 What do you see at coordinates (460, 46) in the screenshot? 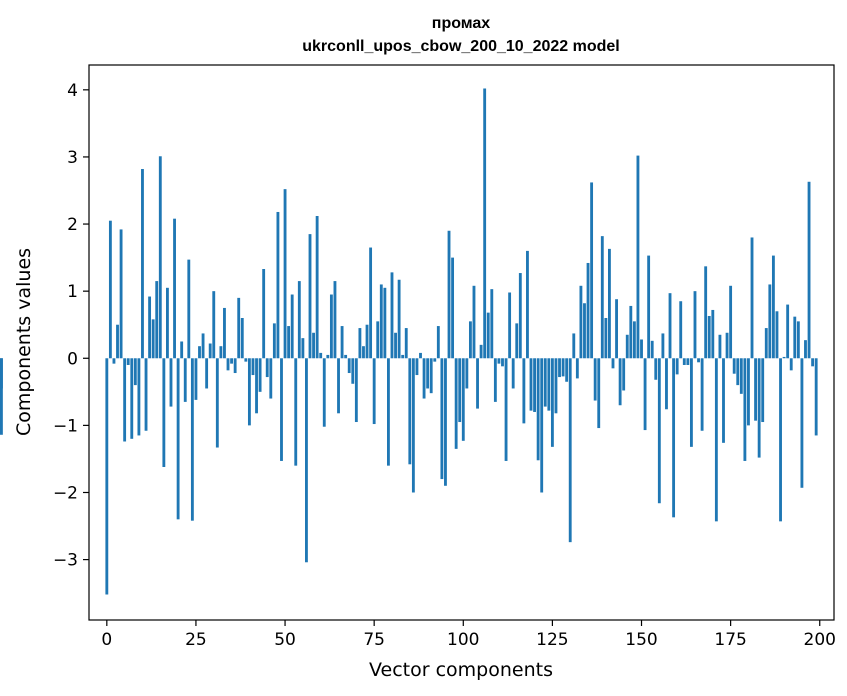
I see `chart-subtitle: ukrconll_upos_cbow_200_10_2022 model` at bounding box center [460, 46].